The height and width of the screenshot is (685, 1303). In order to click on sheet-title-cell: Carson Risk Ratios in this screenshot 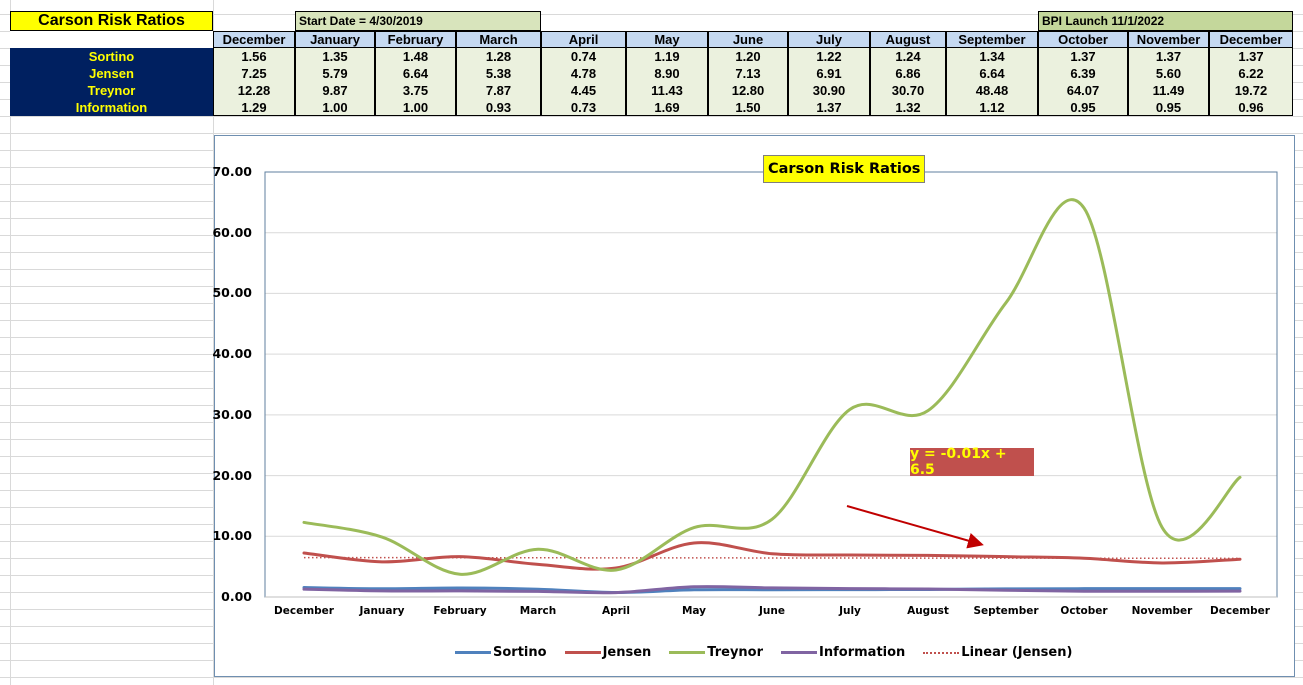, I will do `click(111, 21)`.